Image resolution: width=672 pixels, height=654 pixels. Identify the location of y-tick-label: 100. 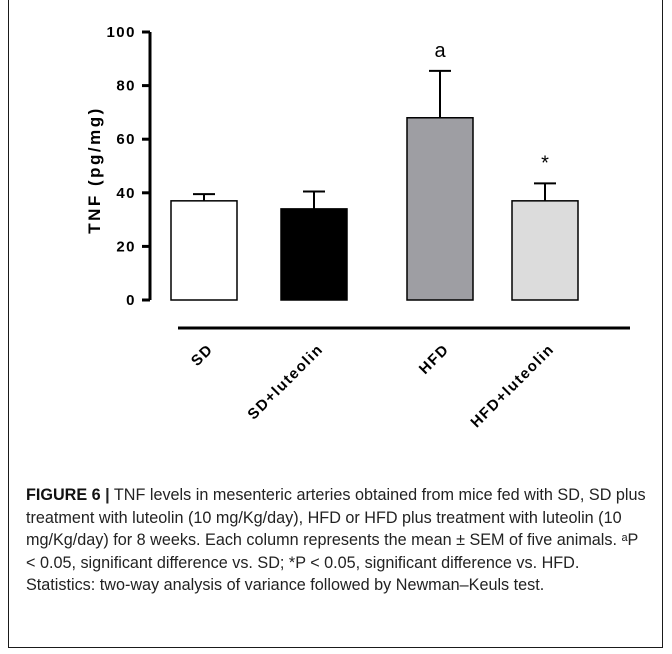
(121, 32).